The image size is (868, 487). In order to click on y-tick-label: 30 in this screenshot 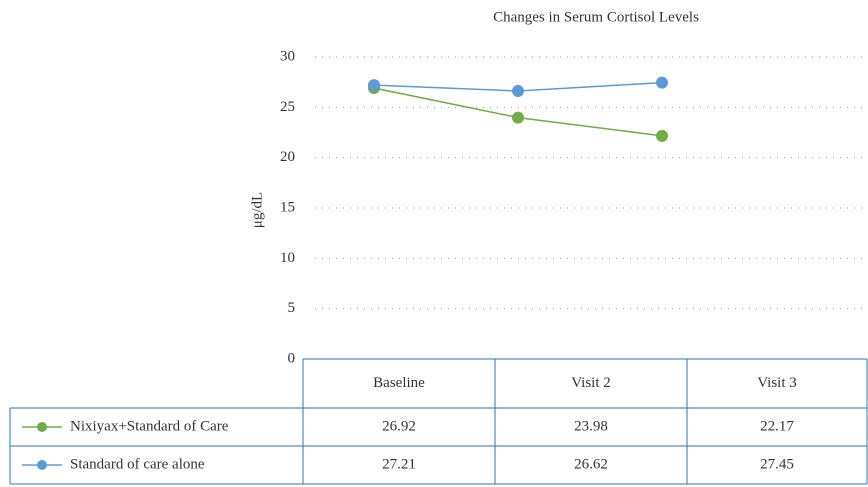, I will do `click(287, 56)`.